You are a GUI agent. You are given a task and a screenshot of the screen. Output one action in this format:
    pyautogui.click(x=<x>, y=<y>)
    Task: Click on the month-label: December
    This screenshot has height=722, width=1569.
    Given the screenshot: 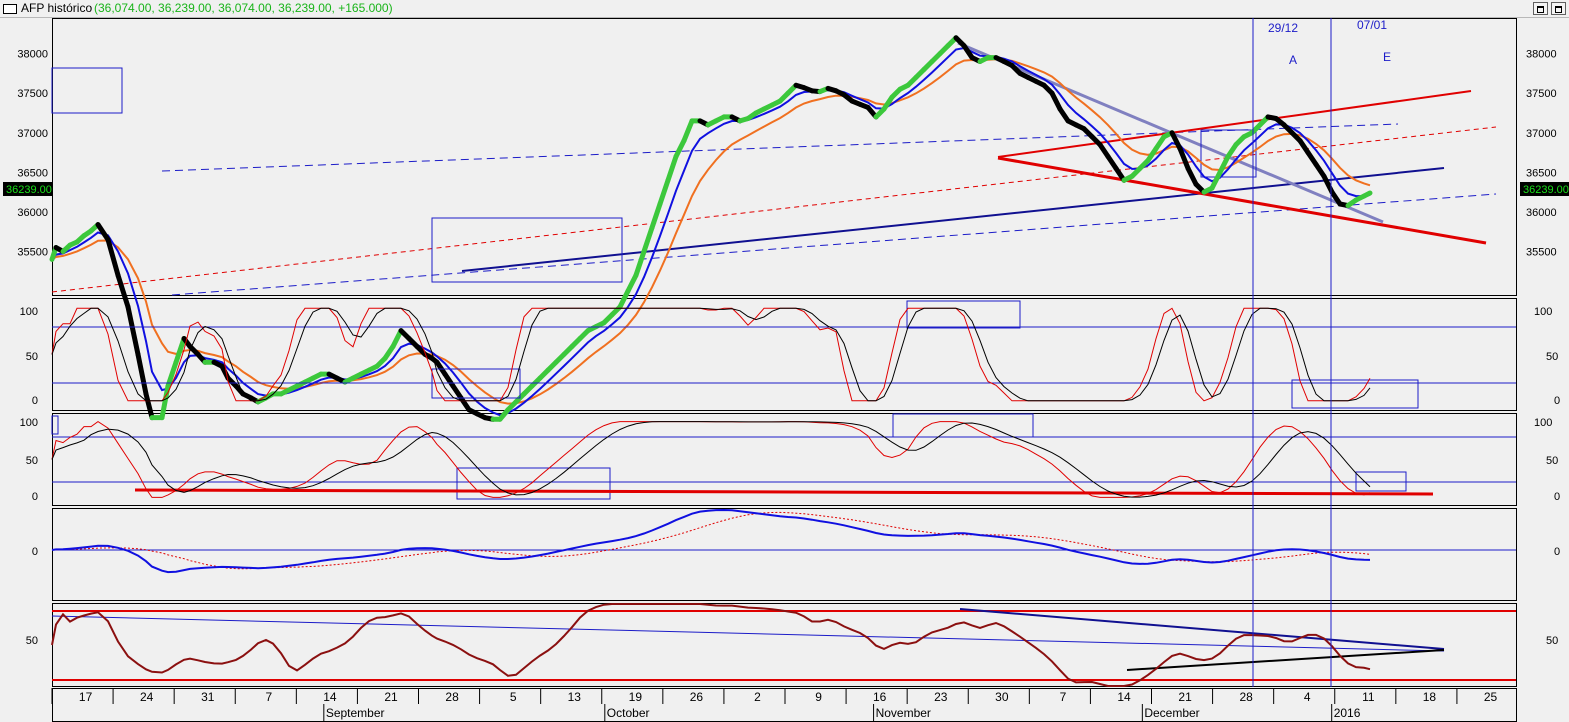 What is the action you would take?
    pyautogui.click(x=1171, y=713)
    